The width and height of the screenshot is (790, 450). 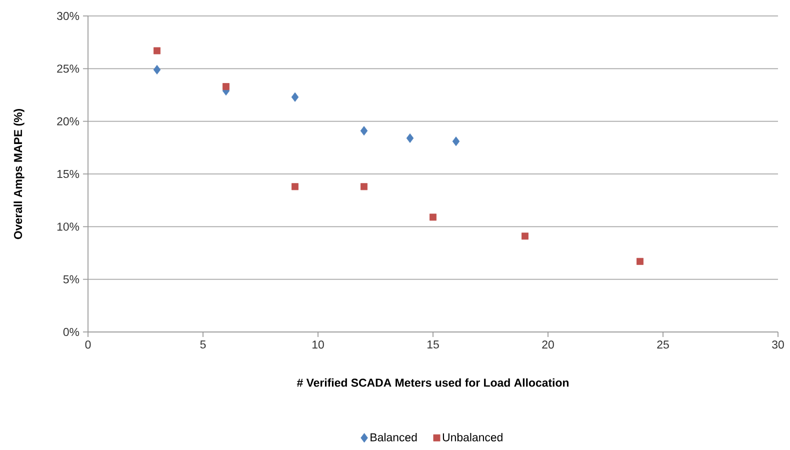 What do you see at coordinates (318, 344) in the screenshot?
I see `x-tick-label: 10` at bounding box center [318, 344].